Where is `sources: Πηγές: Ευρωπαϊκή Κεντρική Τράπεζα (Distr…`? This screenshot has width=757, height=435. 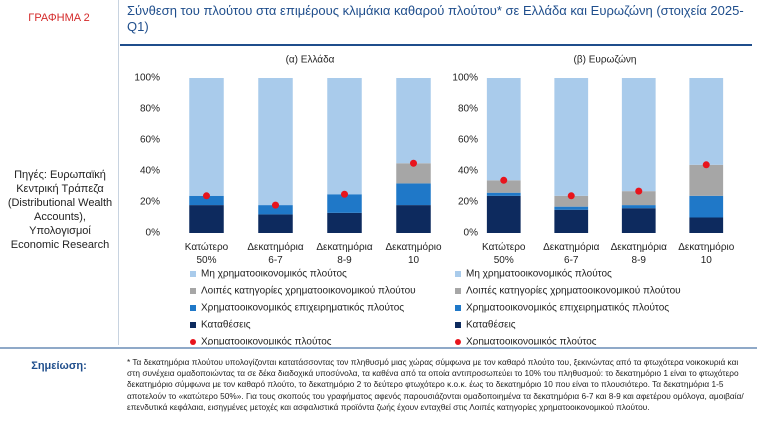
sources: Πηγές: Ευρωπαϊκή Κεντρική Τράπεζα (Distr… is located at coordinates (60, 210).